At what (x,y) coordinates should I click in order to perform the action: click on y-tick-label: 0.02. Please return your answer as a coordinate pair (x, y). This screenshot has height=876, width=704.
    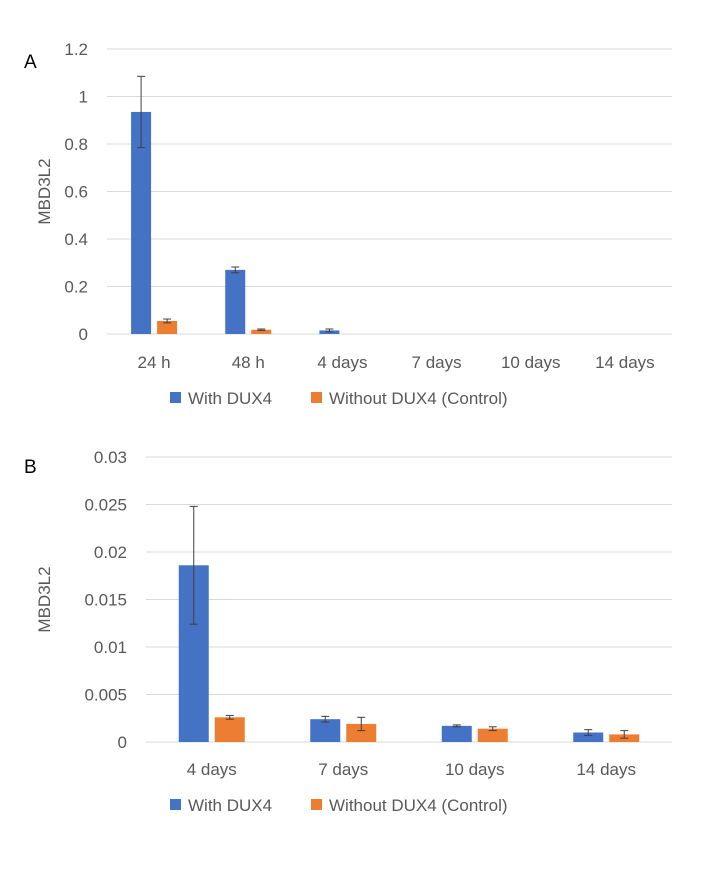
    Looking at the image, I should click on (110, 552).